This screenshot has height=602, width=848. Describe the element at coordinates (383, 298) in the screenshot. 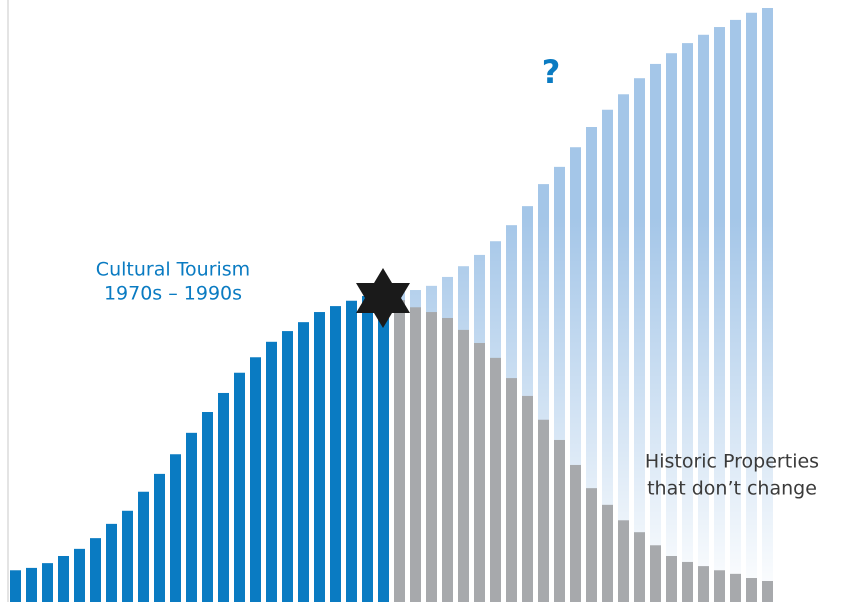

I see `star` at that location.